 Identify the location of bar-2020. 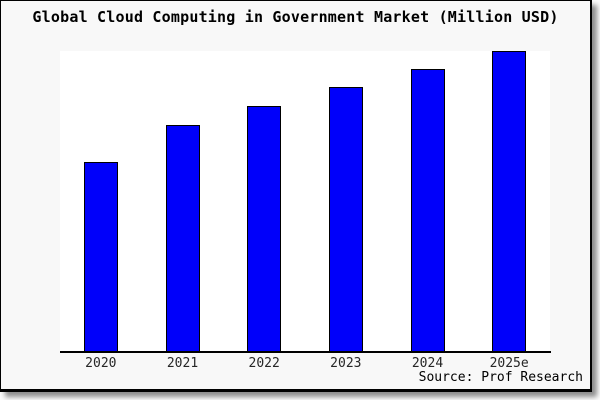
(100, 256).